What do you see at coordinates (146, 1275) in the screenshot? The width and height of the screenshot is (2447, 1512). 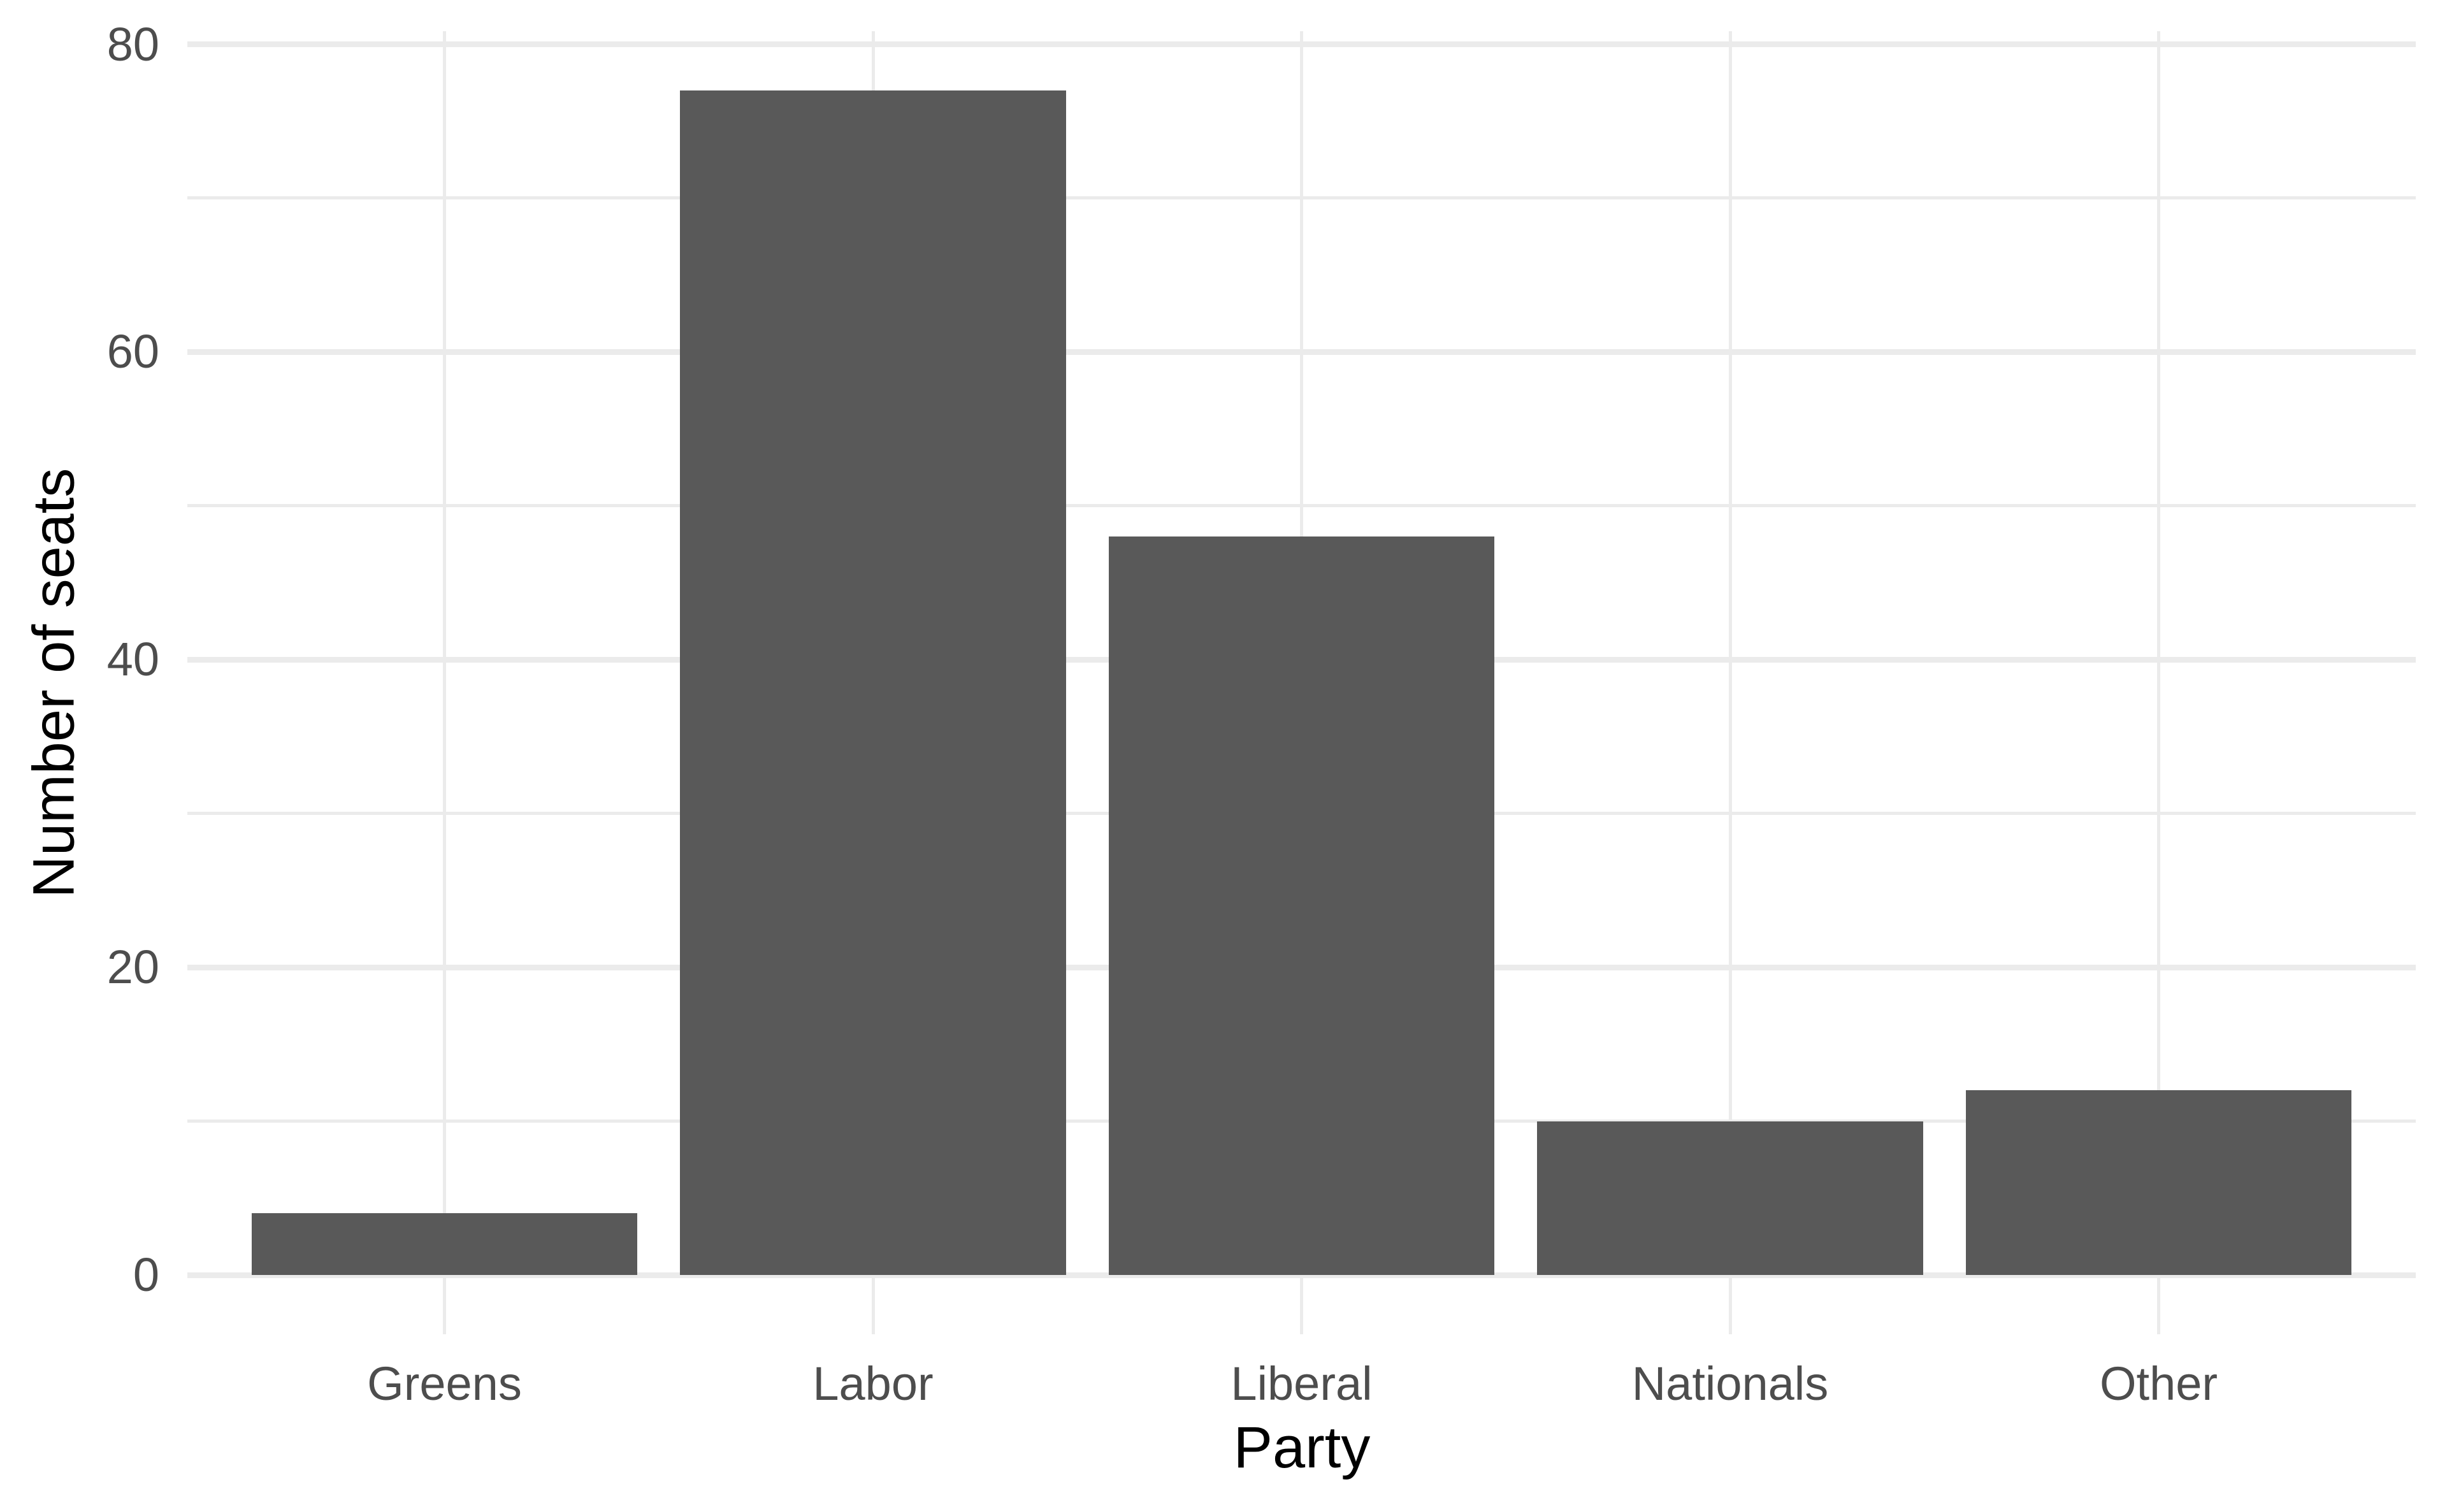 I see `y-tick-label: 0` at bounding box center [146, 1275].